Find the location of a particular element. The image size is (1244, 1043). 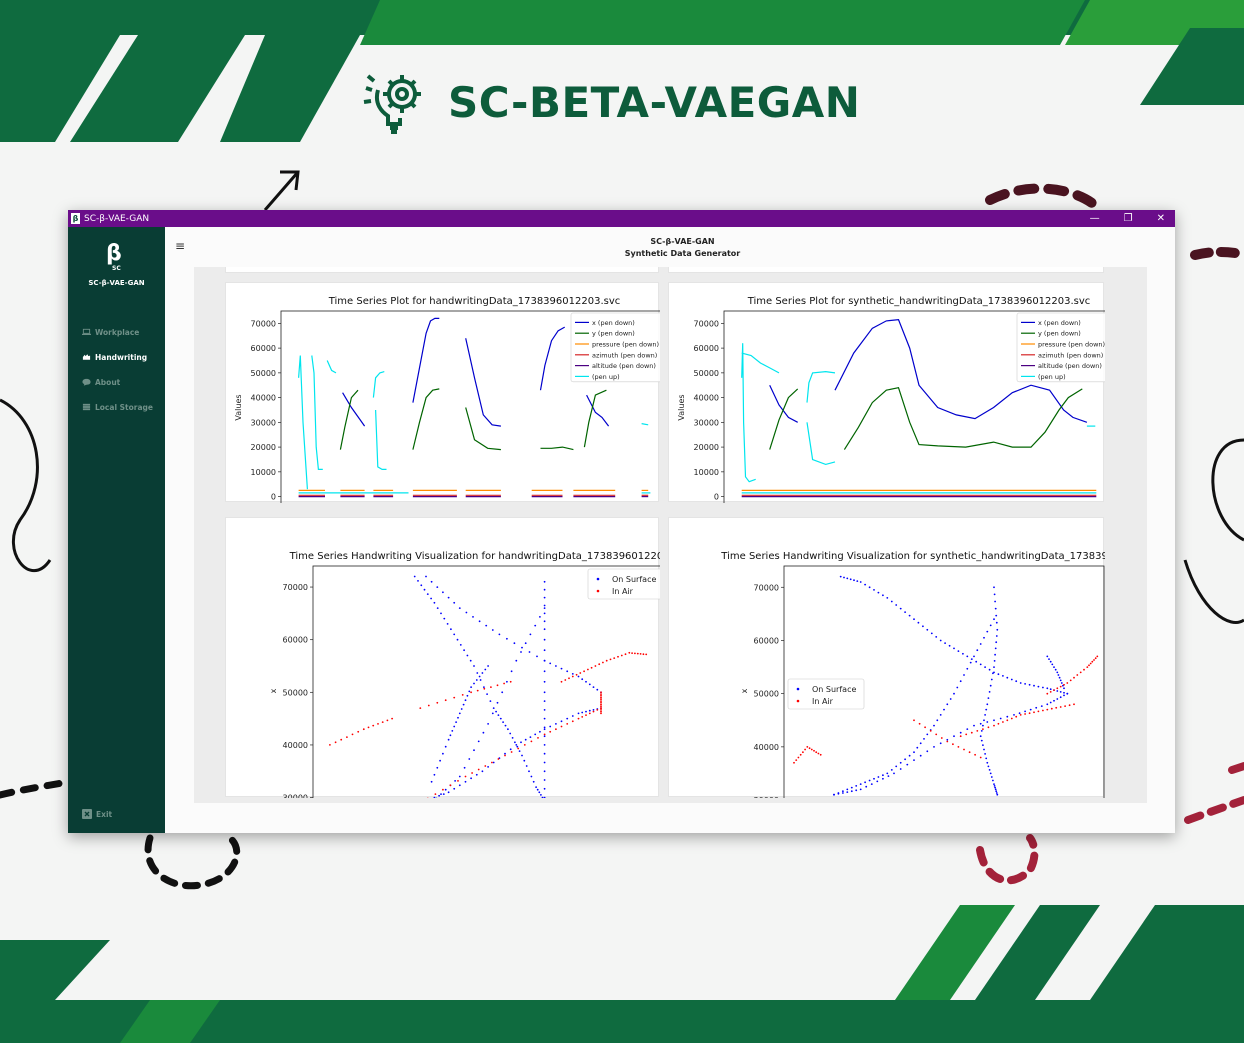

y-tick-label: 50000 is located at coordinates (295, 692).